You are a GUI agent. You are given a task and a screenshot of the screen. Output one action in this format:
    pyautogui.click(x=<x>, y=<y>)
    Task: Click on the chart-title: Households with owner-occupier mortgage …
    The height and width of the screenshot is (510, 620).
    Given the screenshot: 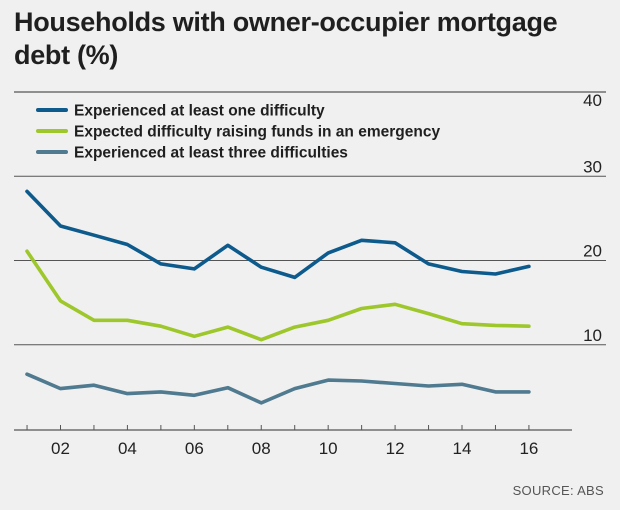 What is the action you would take?
    pyautogui.click(x=286, y=38)
    